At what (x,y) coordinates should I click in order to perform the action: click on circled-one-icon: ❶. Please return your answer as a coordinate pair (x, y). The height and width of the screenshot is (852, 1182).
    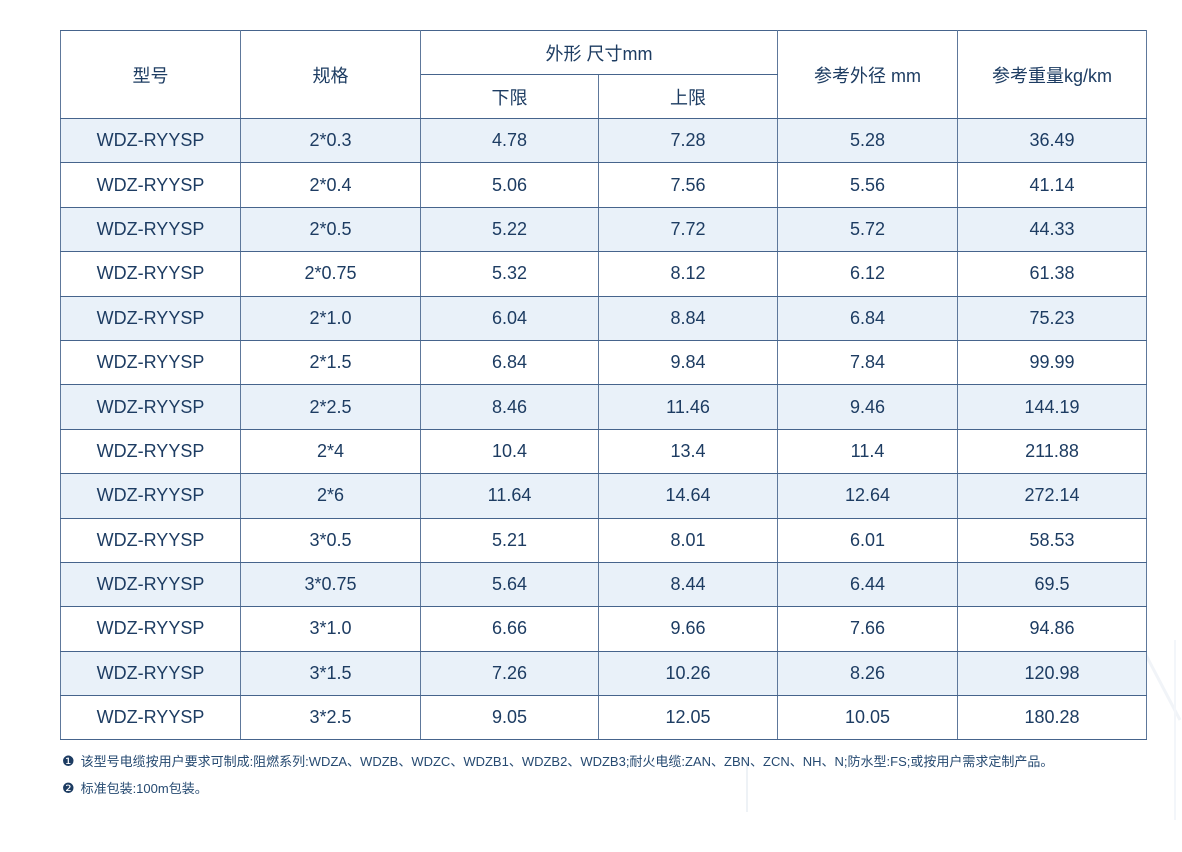
    Looking at the image, I should click on (68, 761).